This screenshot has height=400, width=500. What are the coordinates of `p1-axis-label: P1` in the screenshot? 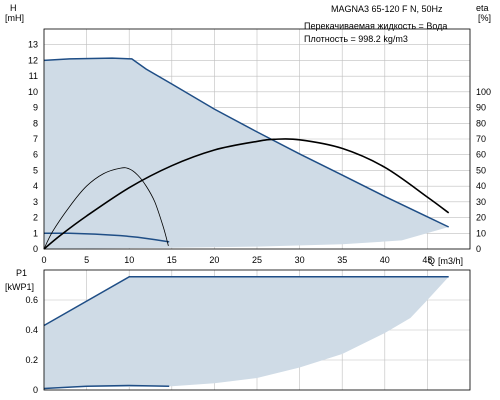 It's located at (21, 273).